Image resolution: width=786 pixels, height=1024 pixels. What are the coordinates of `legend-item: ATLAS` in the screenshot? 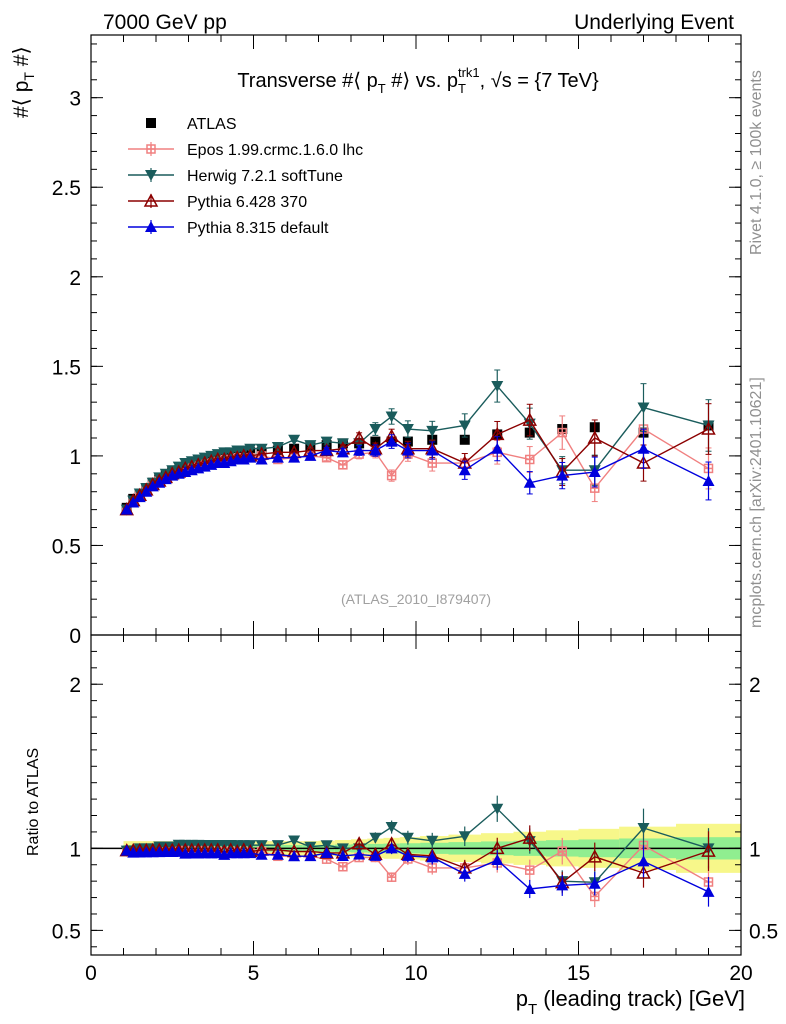 It's located at (191, 124).